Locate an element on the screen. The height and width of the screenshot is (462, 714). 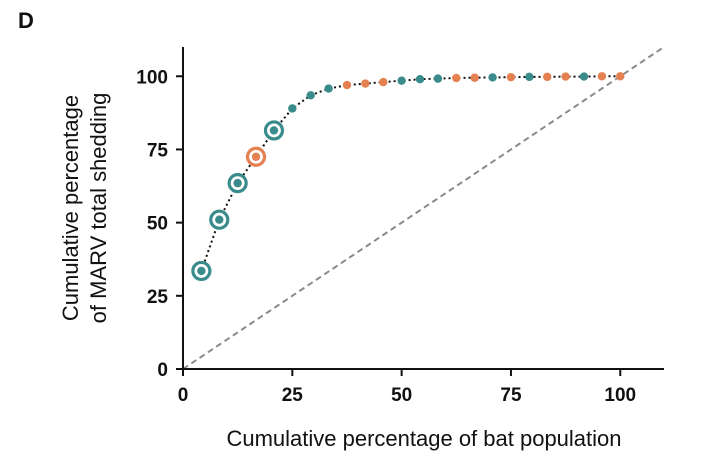
y-tick-label: 100 is located at coordinates (152, 77).